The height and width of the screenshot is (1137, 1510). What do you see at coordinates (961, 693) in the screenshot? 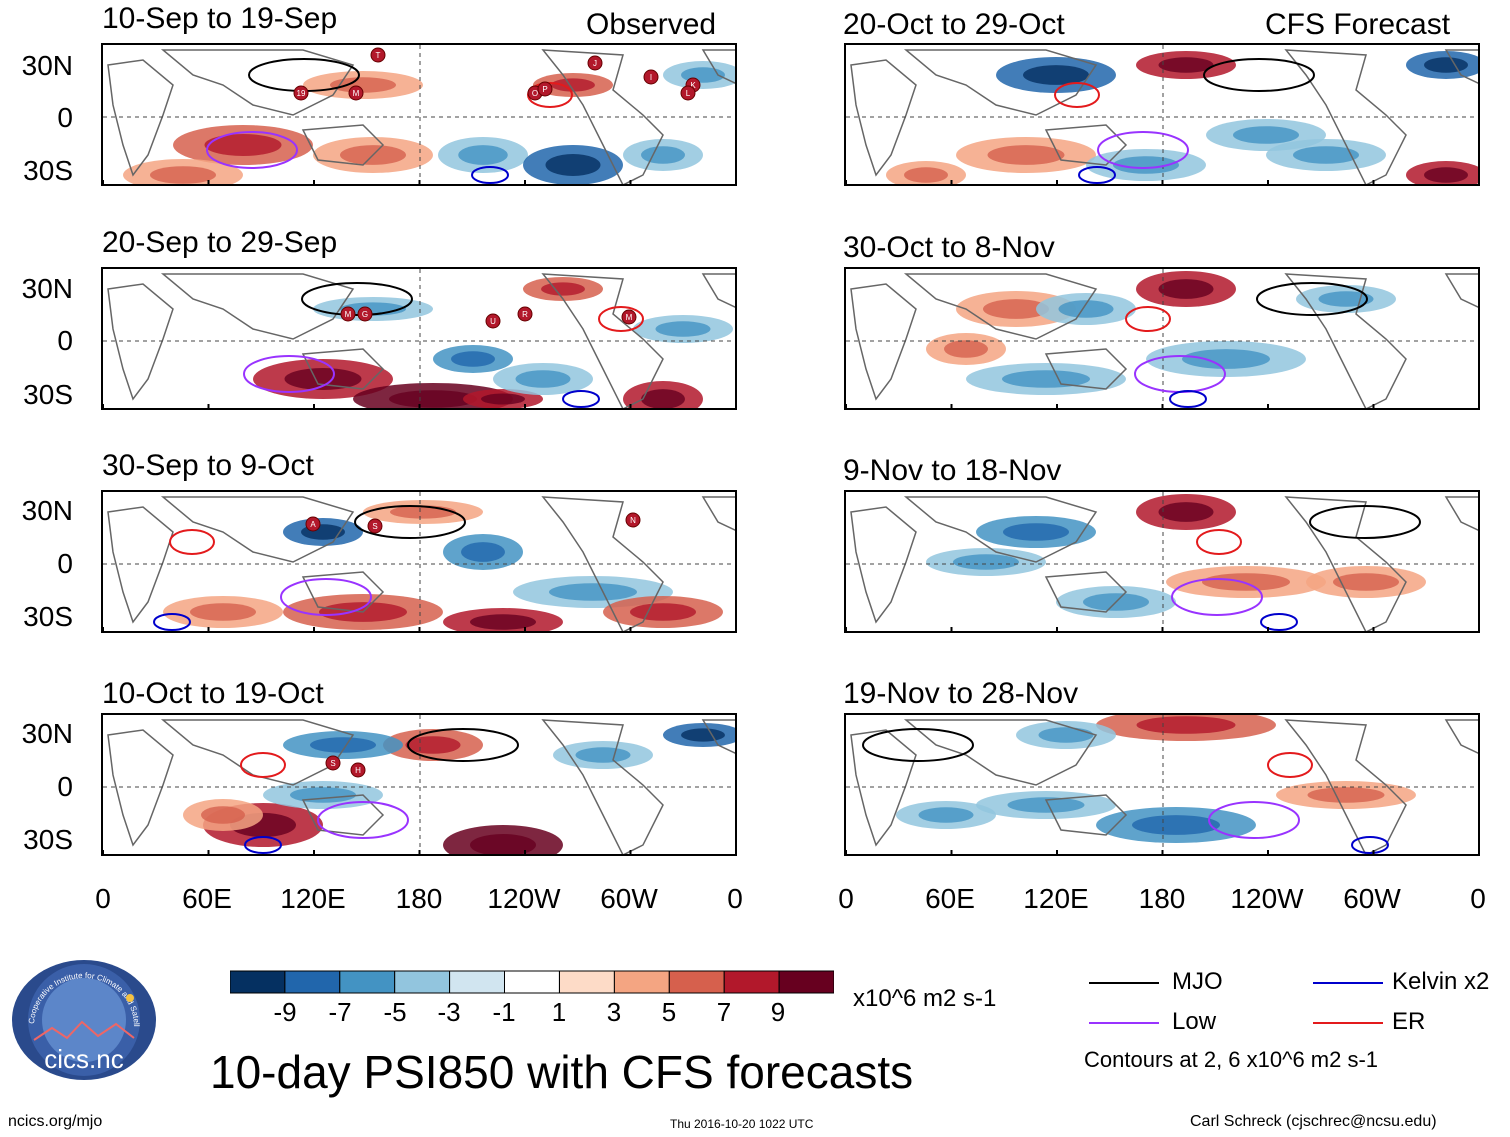
I see `panel-title-fcst-4: 19-Nov to 28-Nov` at bounding box center [961, 693].